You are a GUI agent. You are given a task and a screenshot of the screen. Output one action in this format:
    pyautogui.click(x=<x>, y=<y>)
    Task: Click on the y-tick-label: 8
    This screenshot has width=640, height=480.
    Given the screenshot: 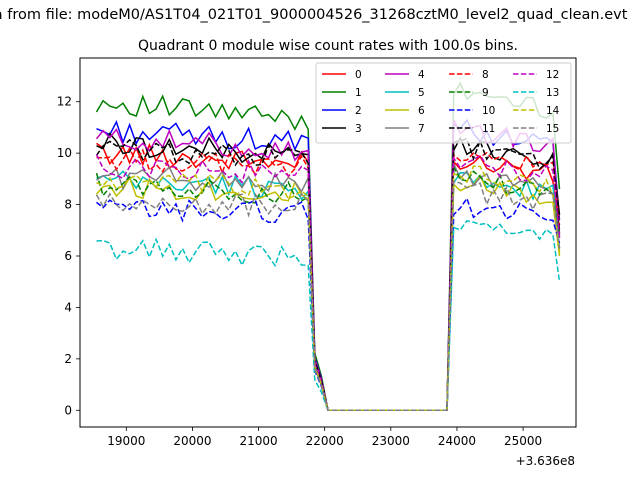 What is the action you would take?
    pyautogui.click(x=68, y=205)
    